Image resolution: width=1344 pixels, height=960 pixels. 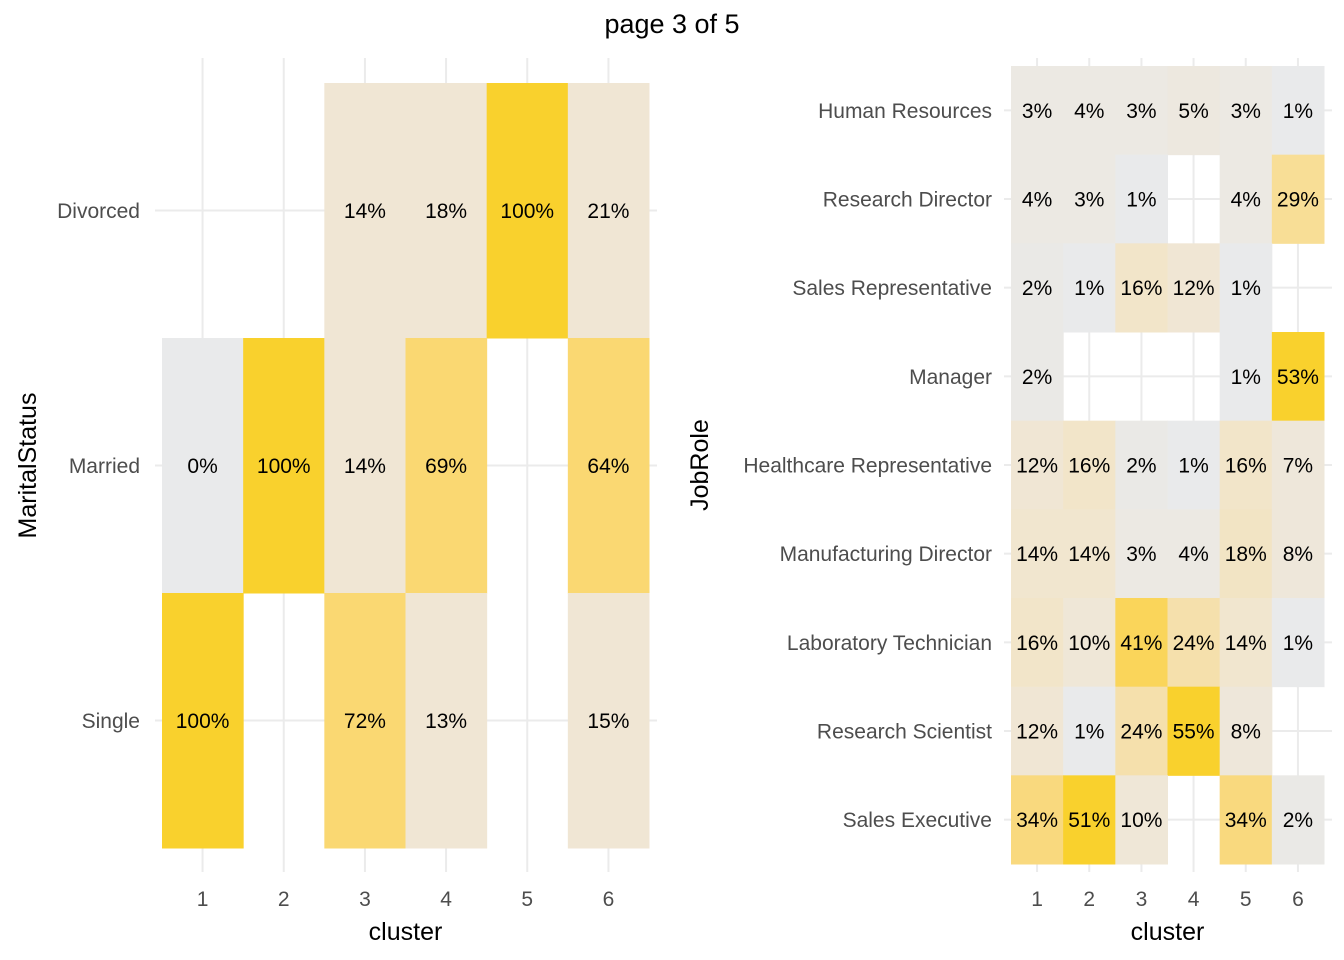 What do you see at coordinates (202, 466) in the screenshot?
I see `cell-label: 0%` at bounding box center [202, 466].